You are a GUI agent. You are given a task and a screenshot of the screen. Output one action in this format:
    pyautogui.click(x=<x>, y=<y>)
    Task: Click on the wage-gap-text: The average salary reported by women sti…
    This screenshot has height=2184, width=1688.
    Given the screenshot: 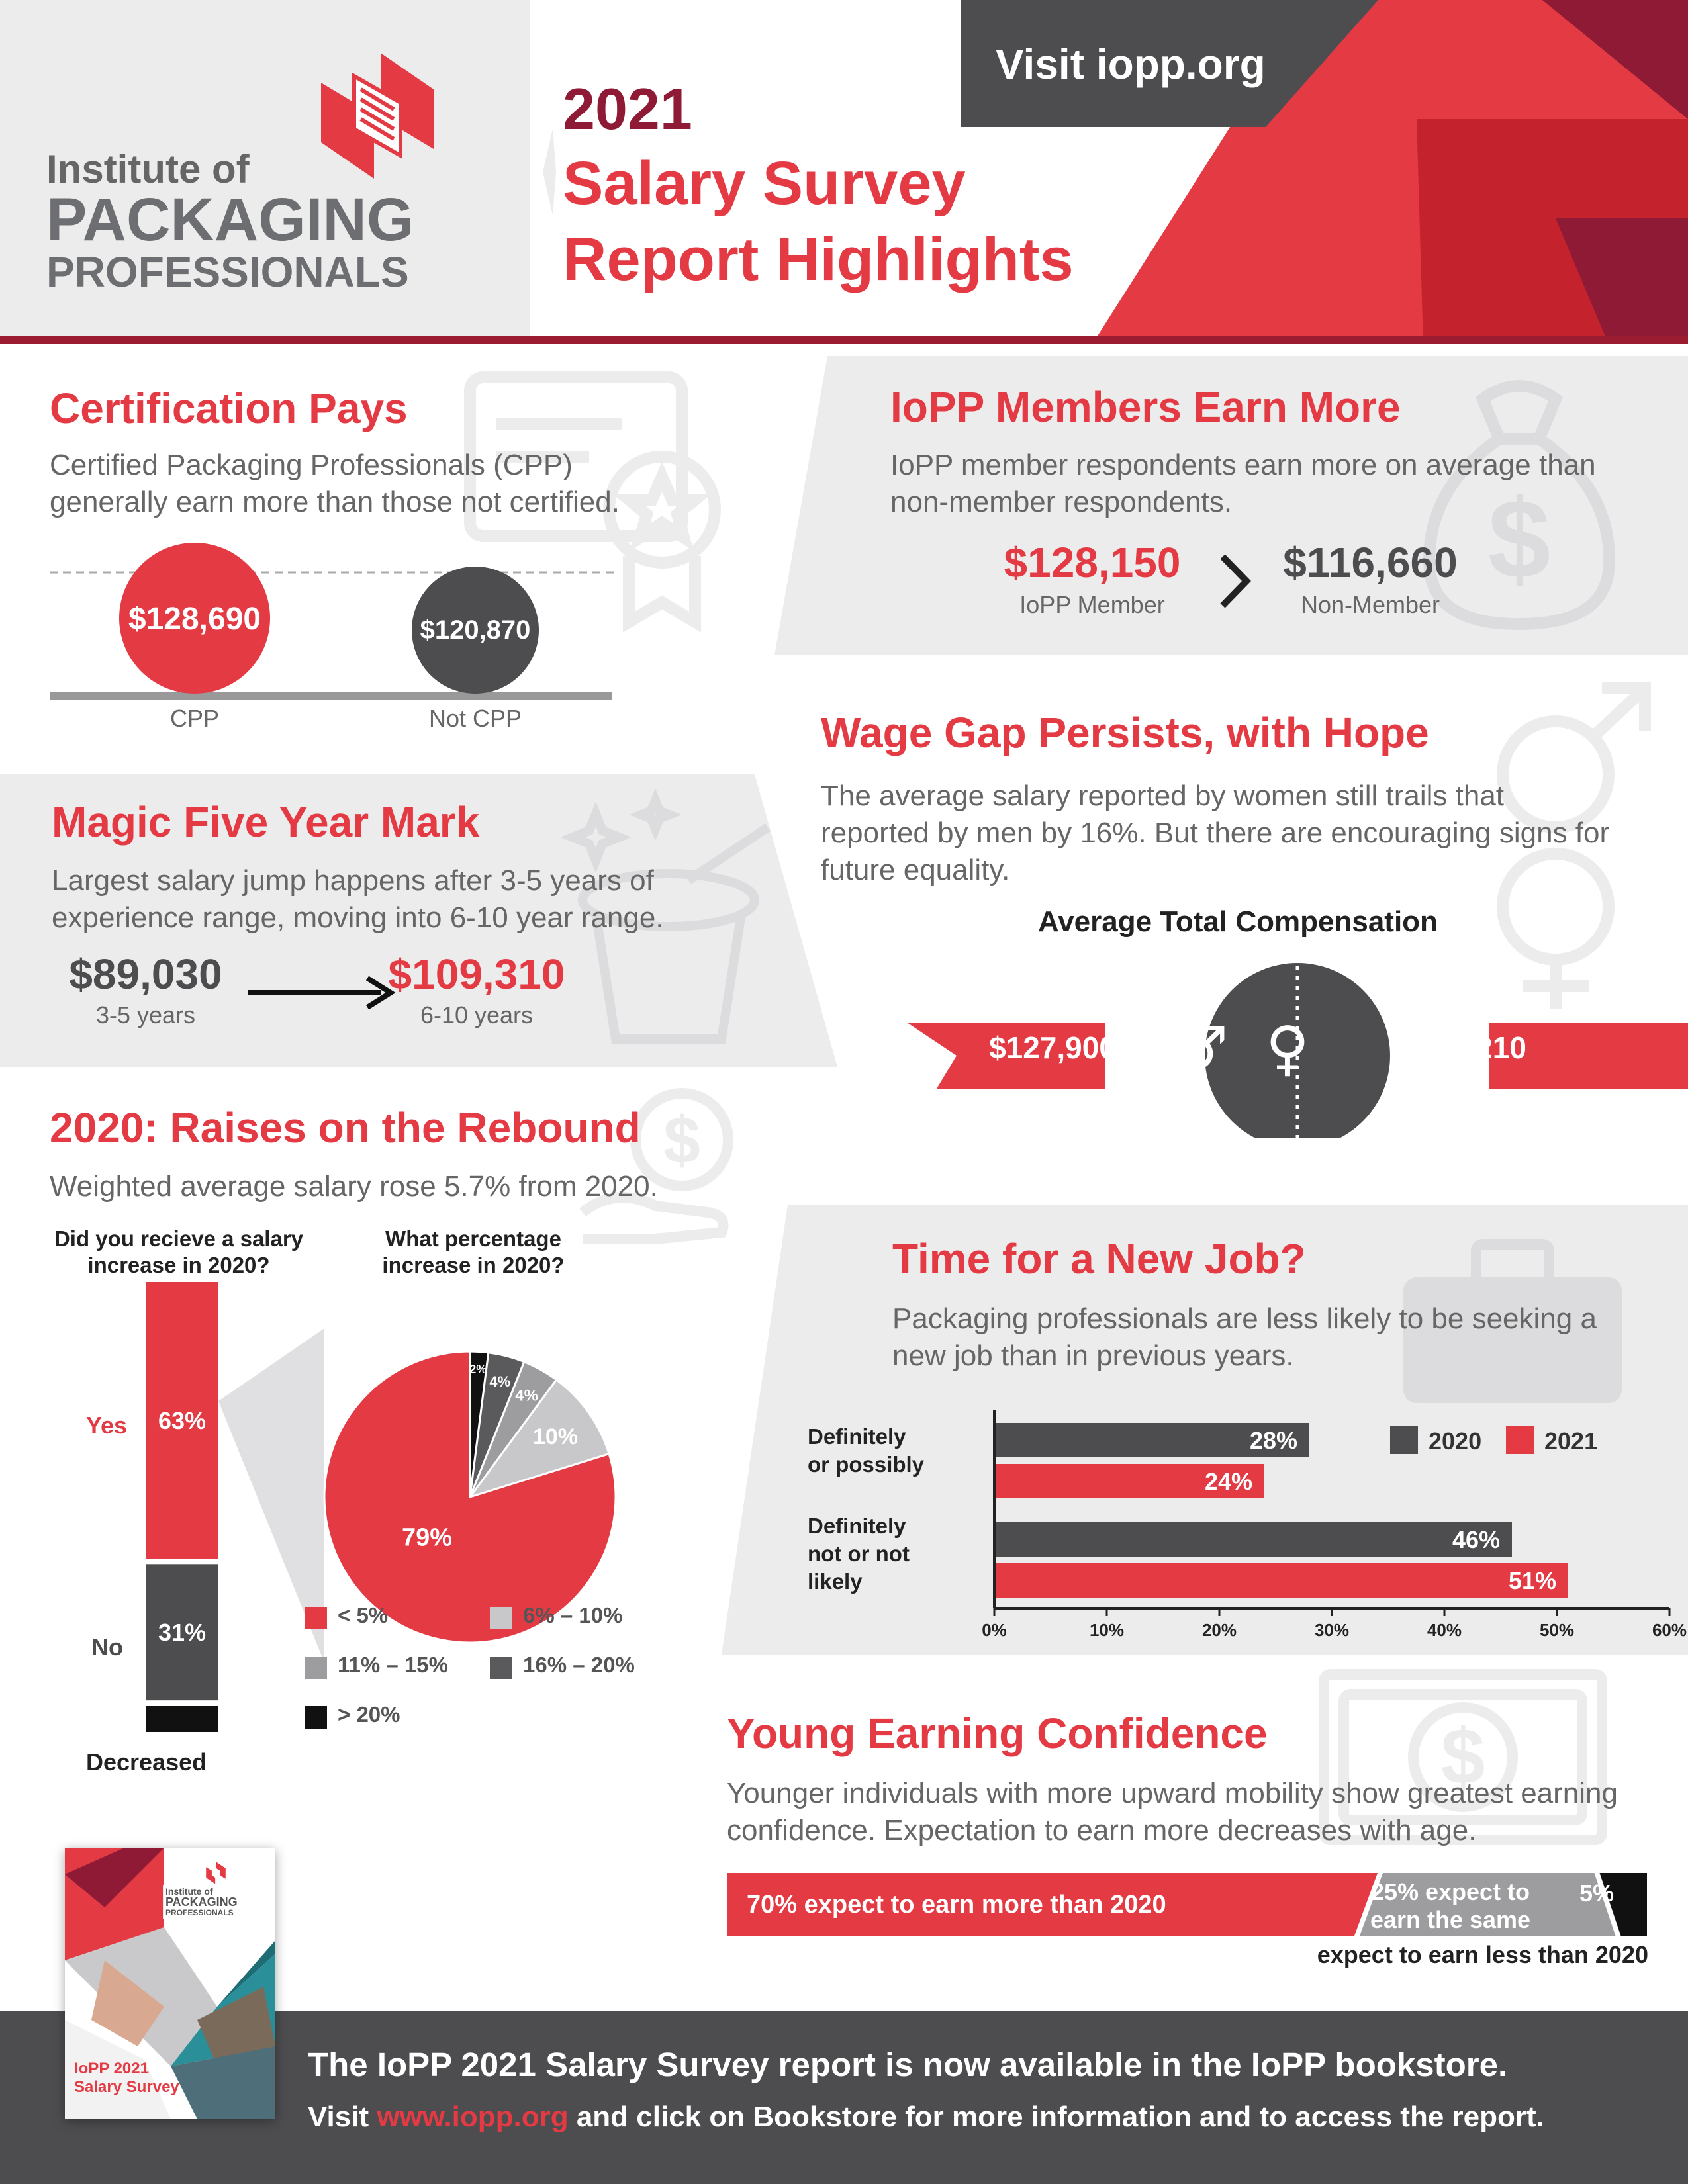 What is the action you would take?
    pyautogui.click(x=1215, y=833)
    